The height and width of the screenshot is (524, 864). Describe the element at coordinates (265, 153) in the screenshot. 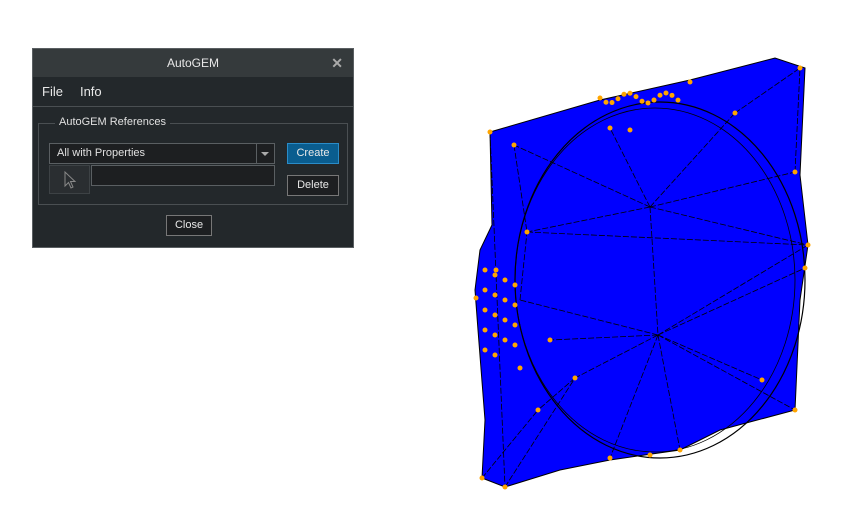

I see `chevron-down-icon` at that location.